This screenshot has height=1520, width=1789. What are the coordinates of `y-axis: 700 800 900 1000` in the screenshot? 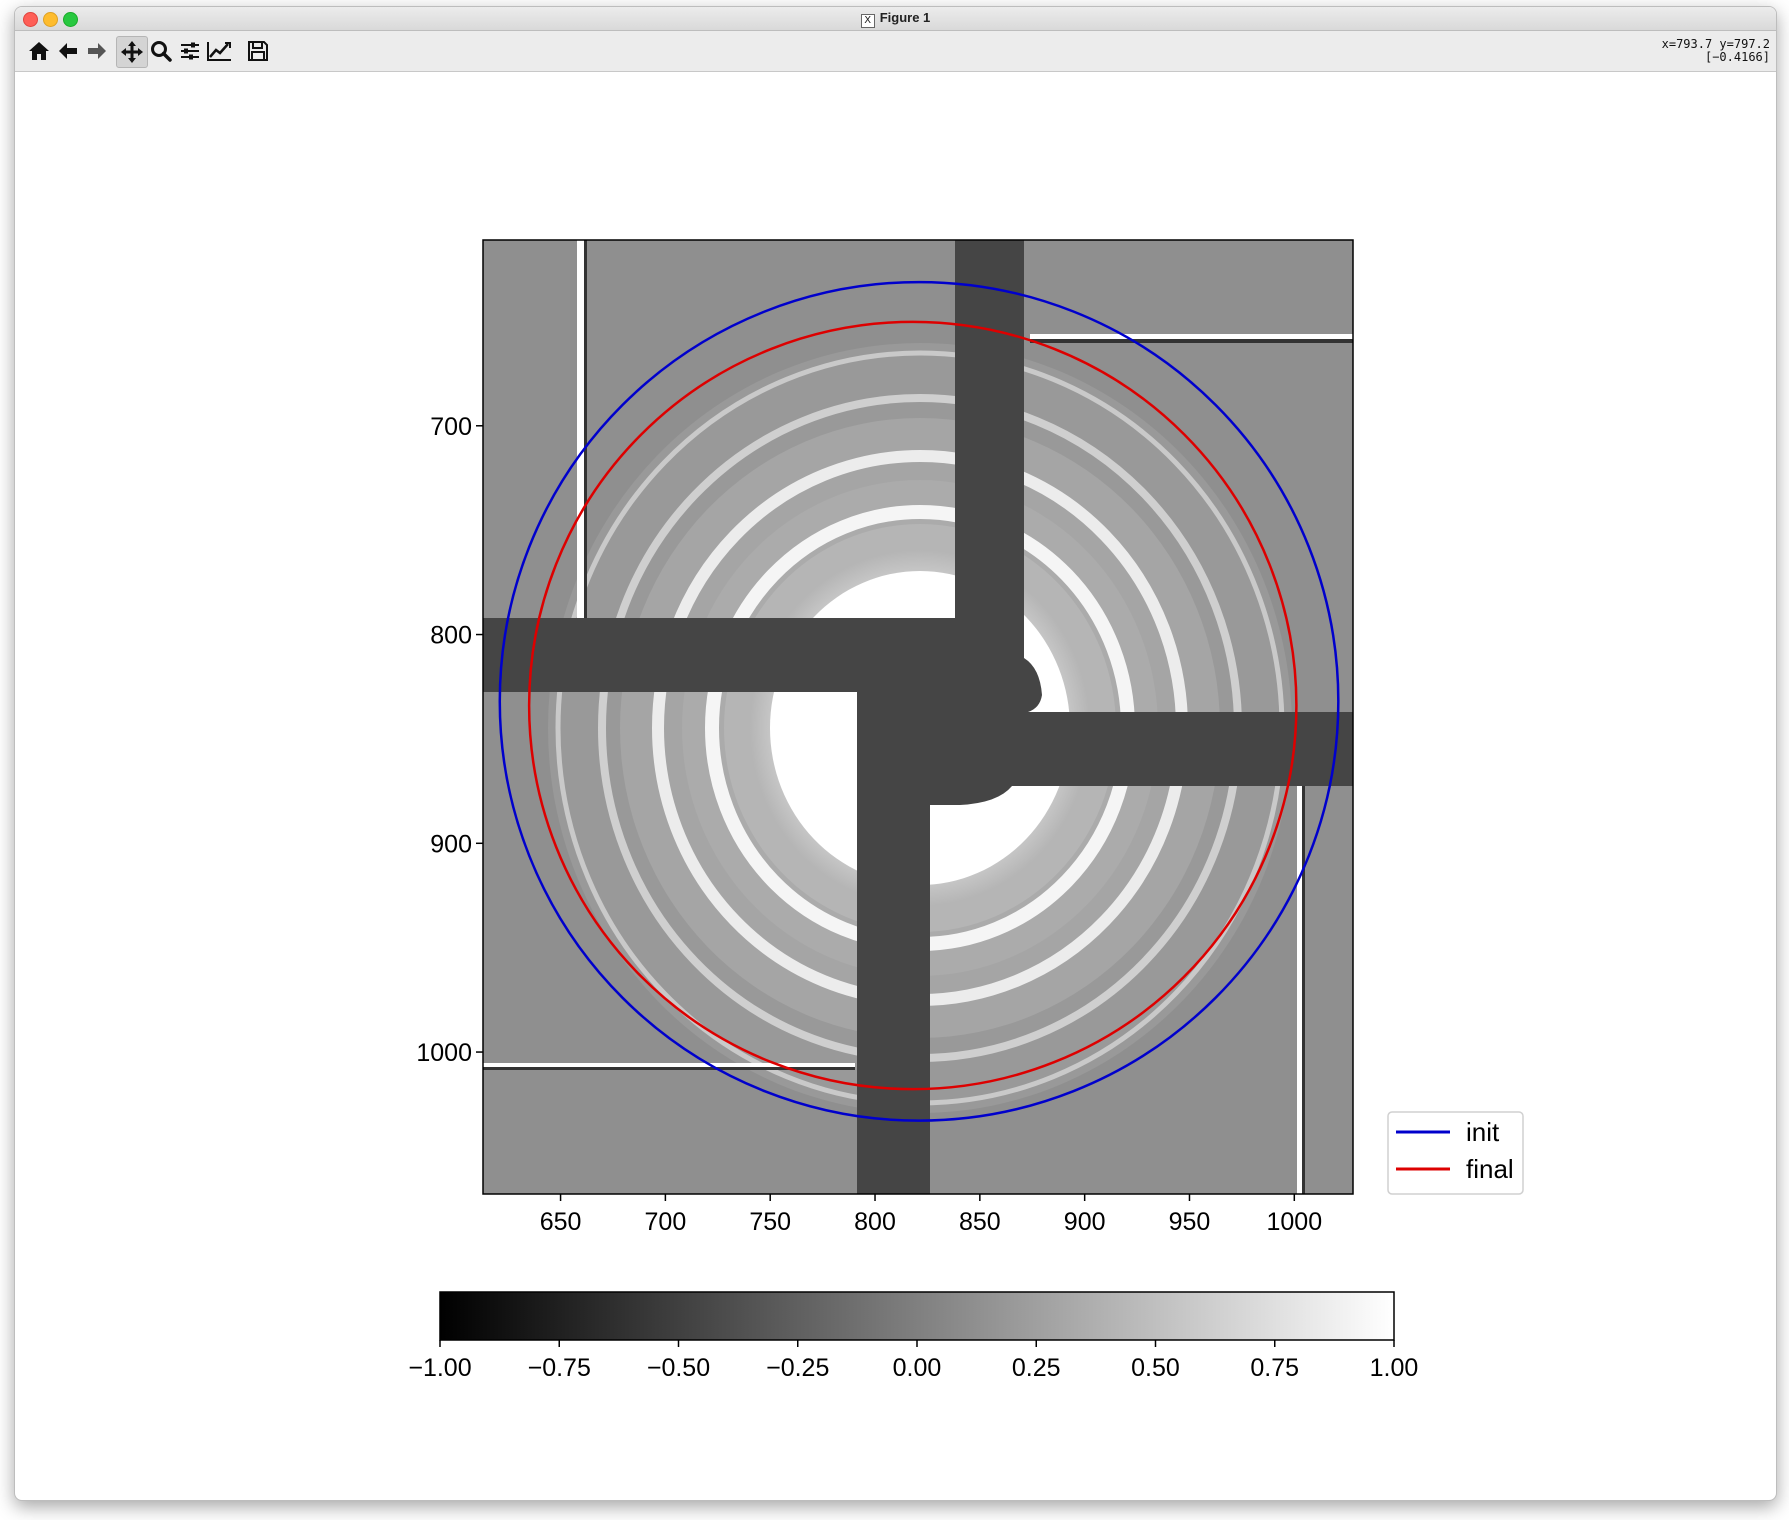 It's located at (449, 740).